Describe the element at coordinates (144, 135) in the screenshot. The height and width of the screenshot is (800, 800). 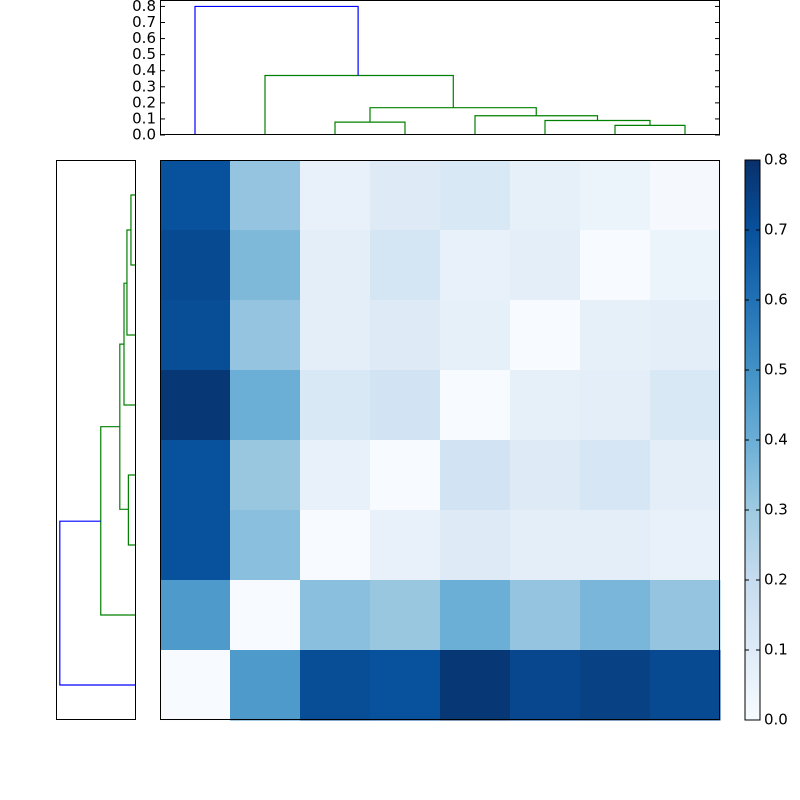
I see `y-tick-label: 0.0` at that location.